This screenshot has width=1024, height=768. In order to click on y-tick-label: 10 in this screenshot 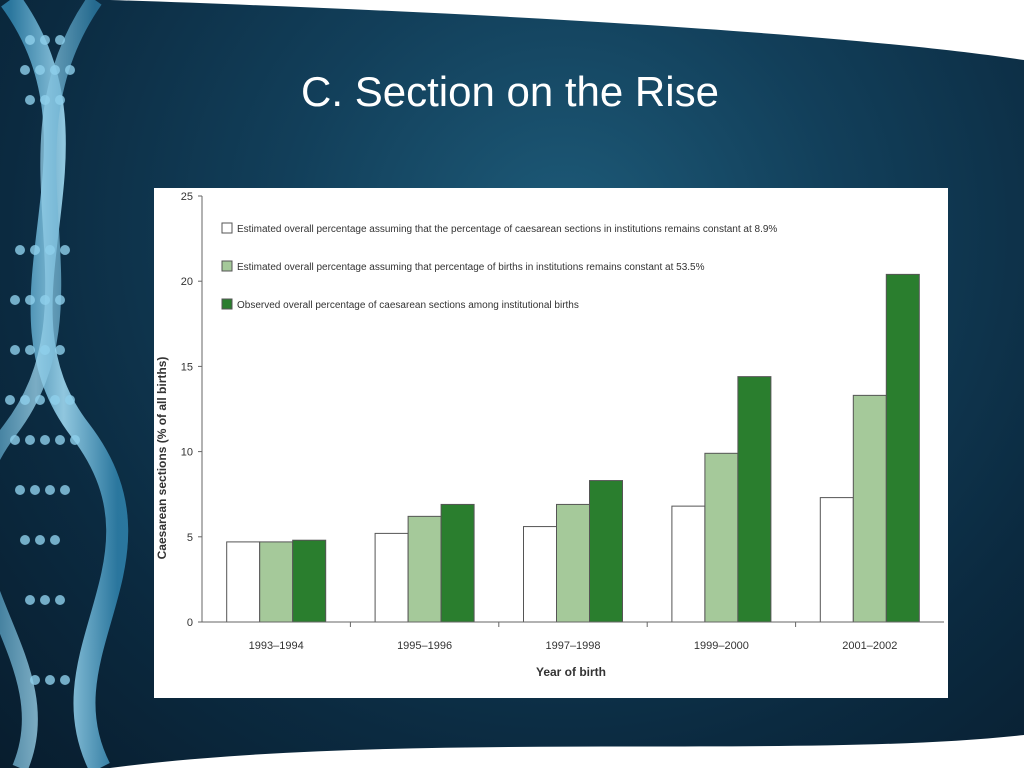, I will do `click(187, 453)`.